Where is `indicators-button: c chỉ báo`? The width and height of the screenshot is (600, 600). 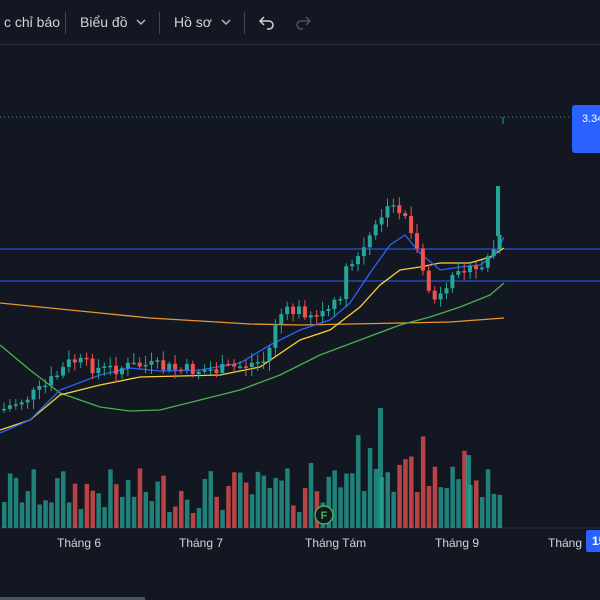 indicators-button: c chỉ báo is located at coordinates (32, 22).